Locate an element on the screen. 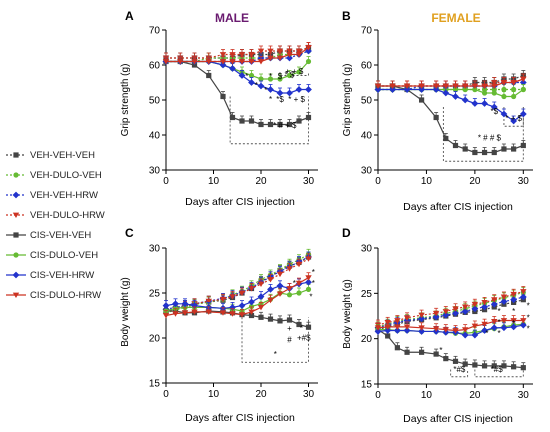 Image resolution: width=550 pixels, height=432 pixels. significance-annotation: + is located at coordinates (289, 328).